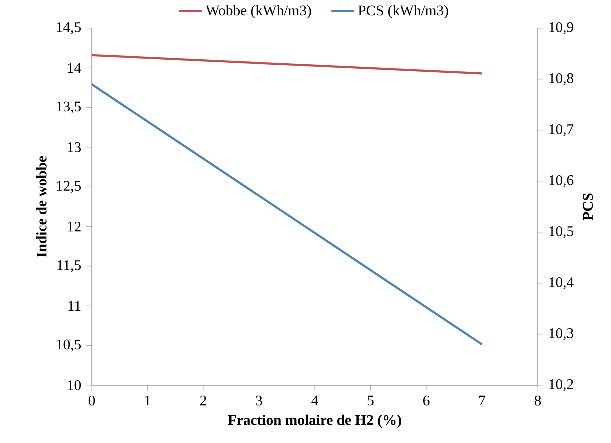 This screenshot has height=443, width=611. I want to click on x-tick-label: 8, so click(538, 401).